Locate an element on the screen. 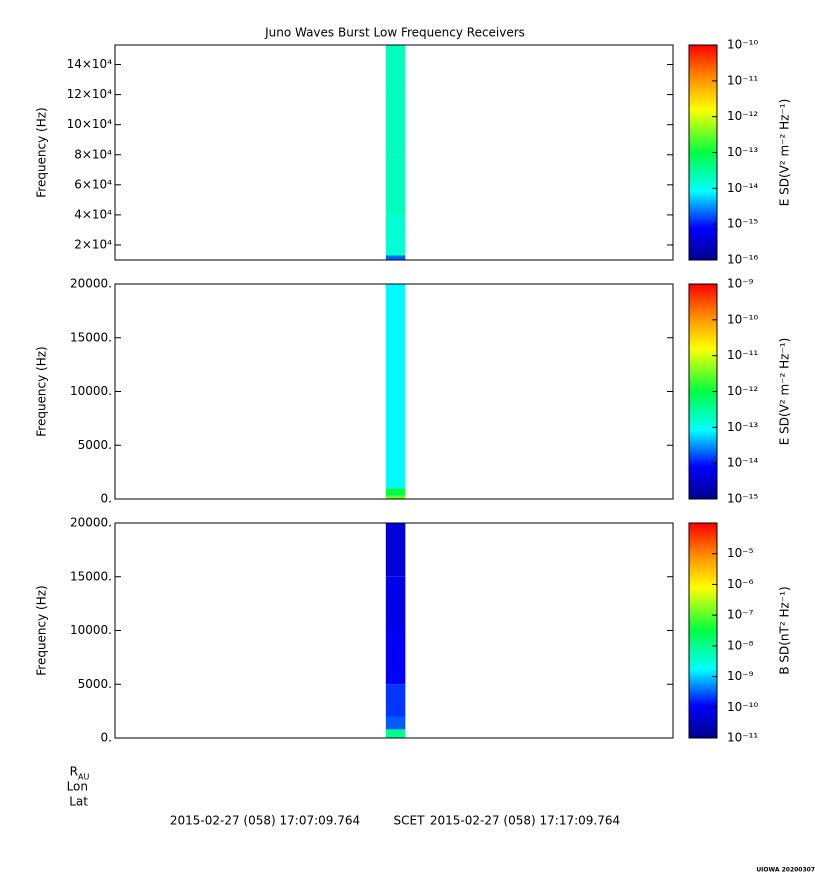  start-time: 2015-02-27 (058) 17:07:09.764 is located at coordinates (265, 821).